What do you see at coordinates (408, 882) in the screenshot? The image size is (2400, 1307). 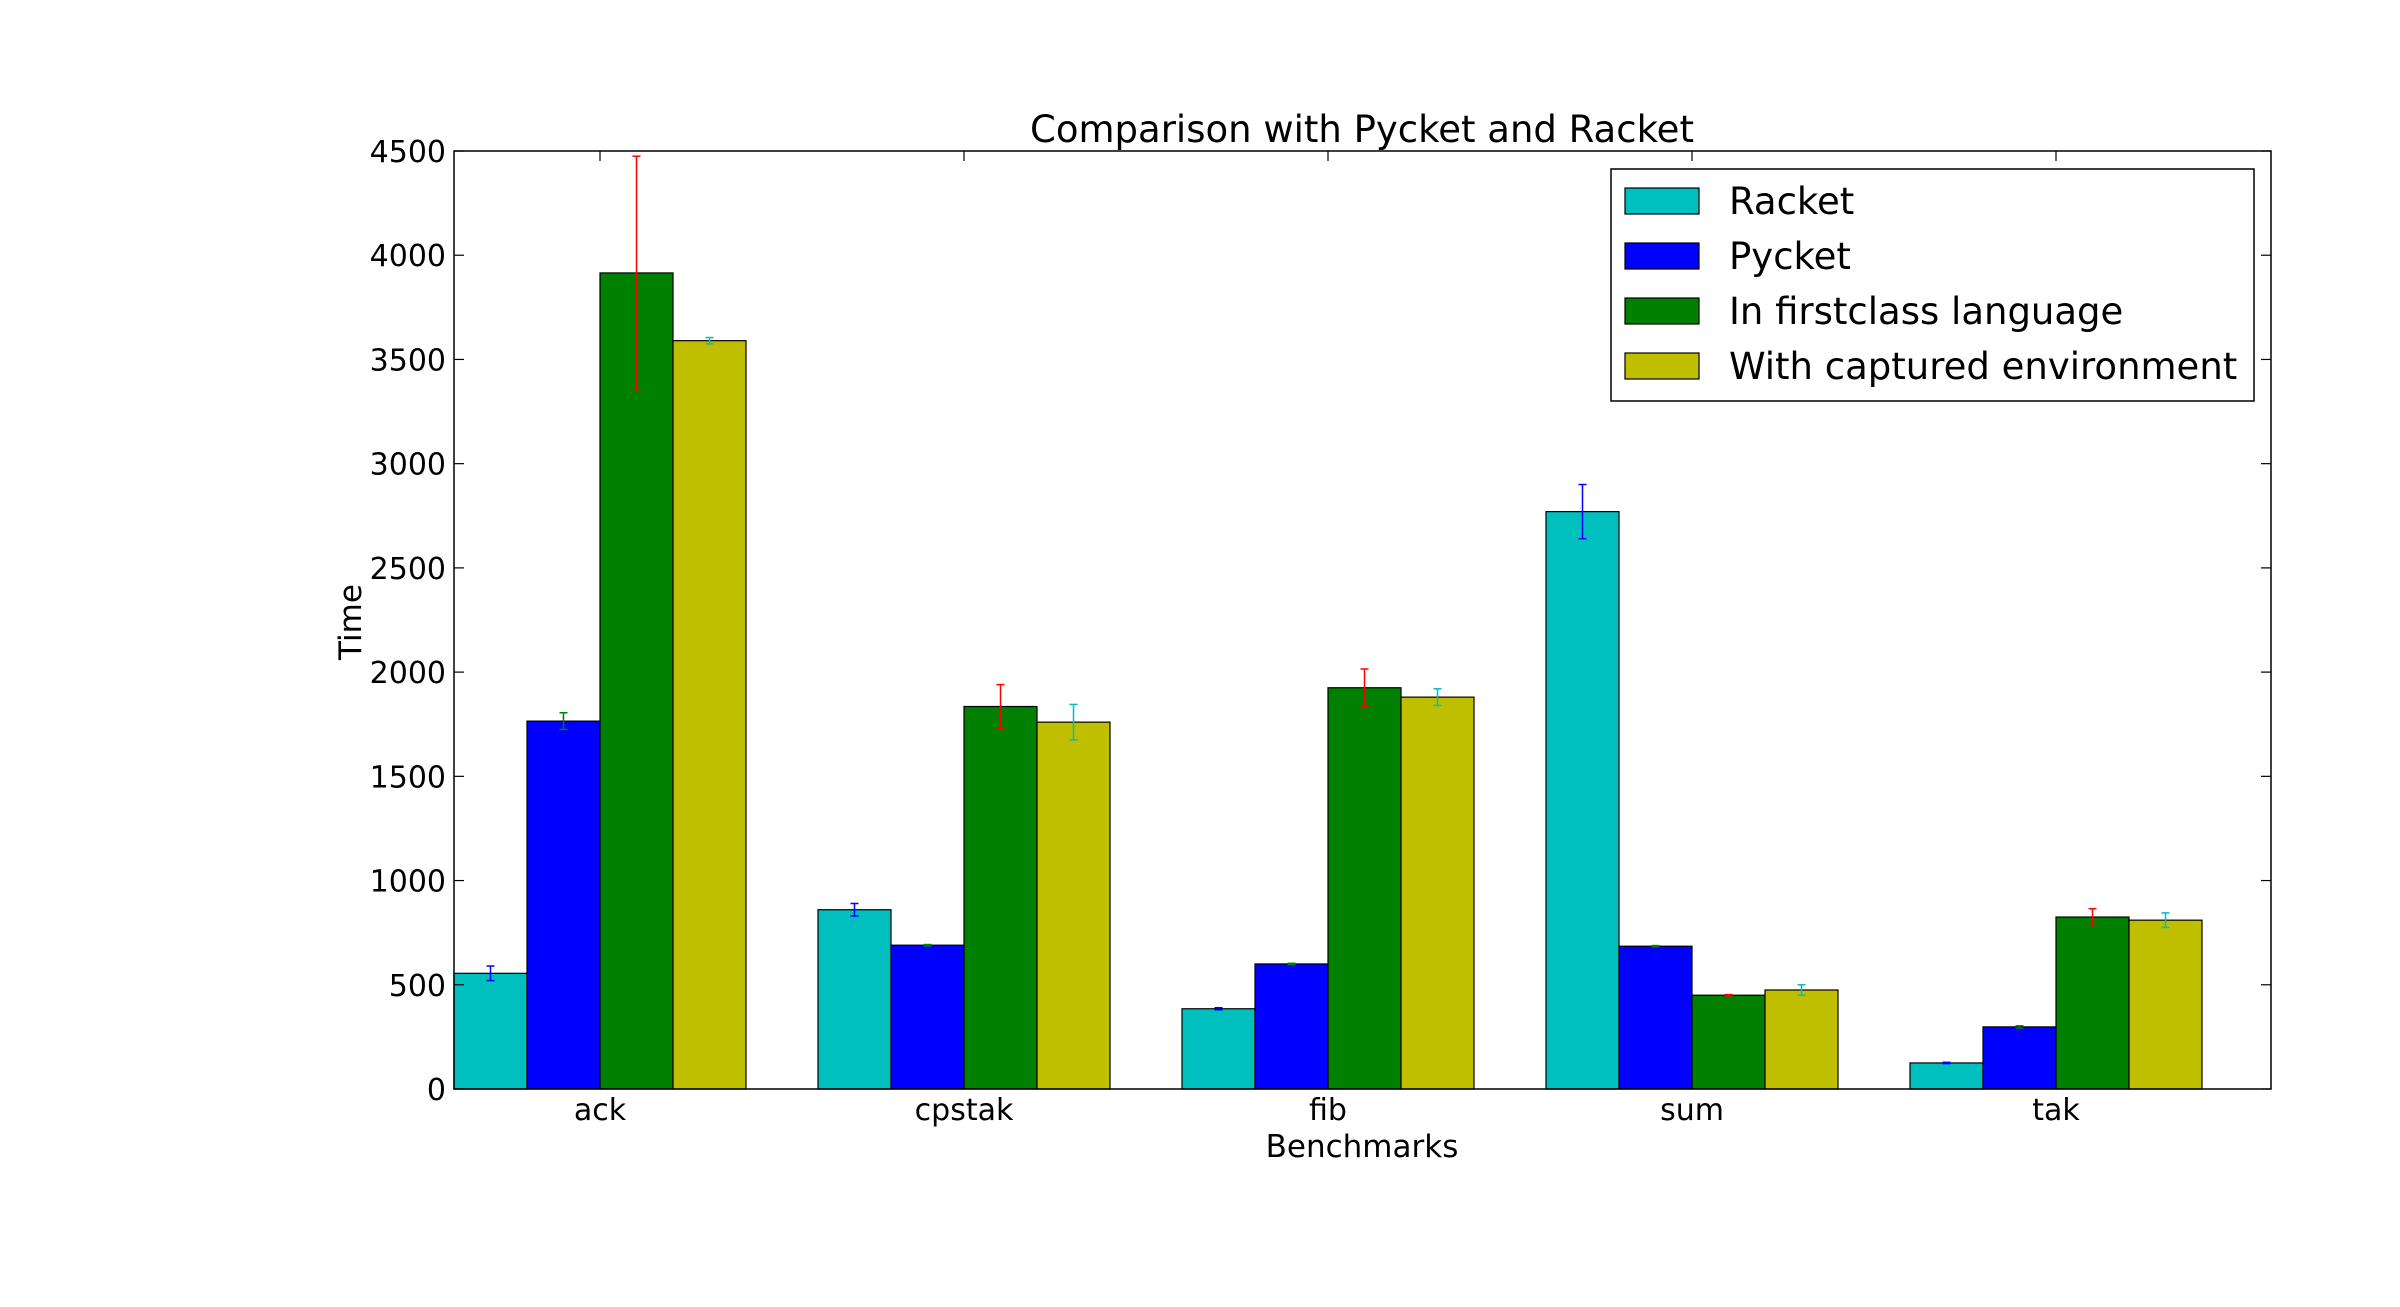 I see `y-tick-label: 1000` at bounding box center [408, 882].